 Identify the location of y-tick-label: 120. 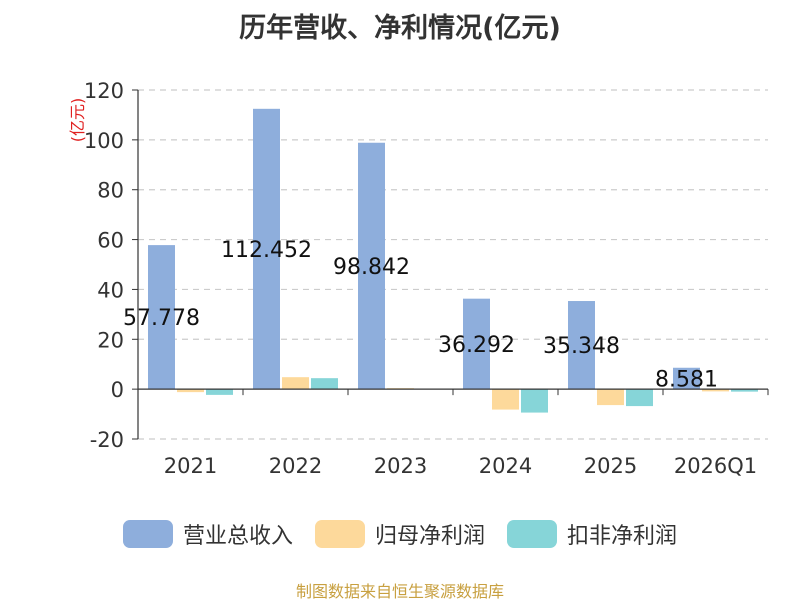
(104, 91).